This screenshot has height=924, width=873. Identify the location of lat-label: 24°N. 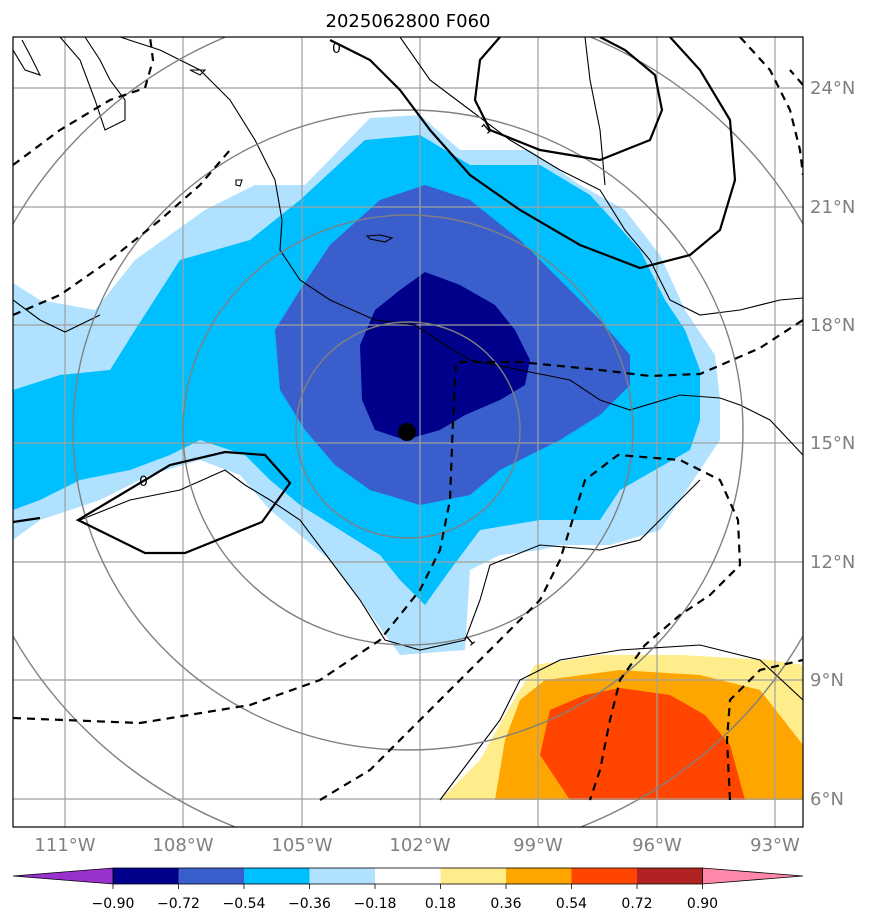
(832, 88).